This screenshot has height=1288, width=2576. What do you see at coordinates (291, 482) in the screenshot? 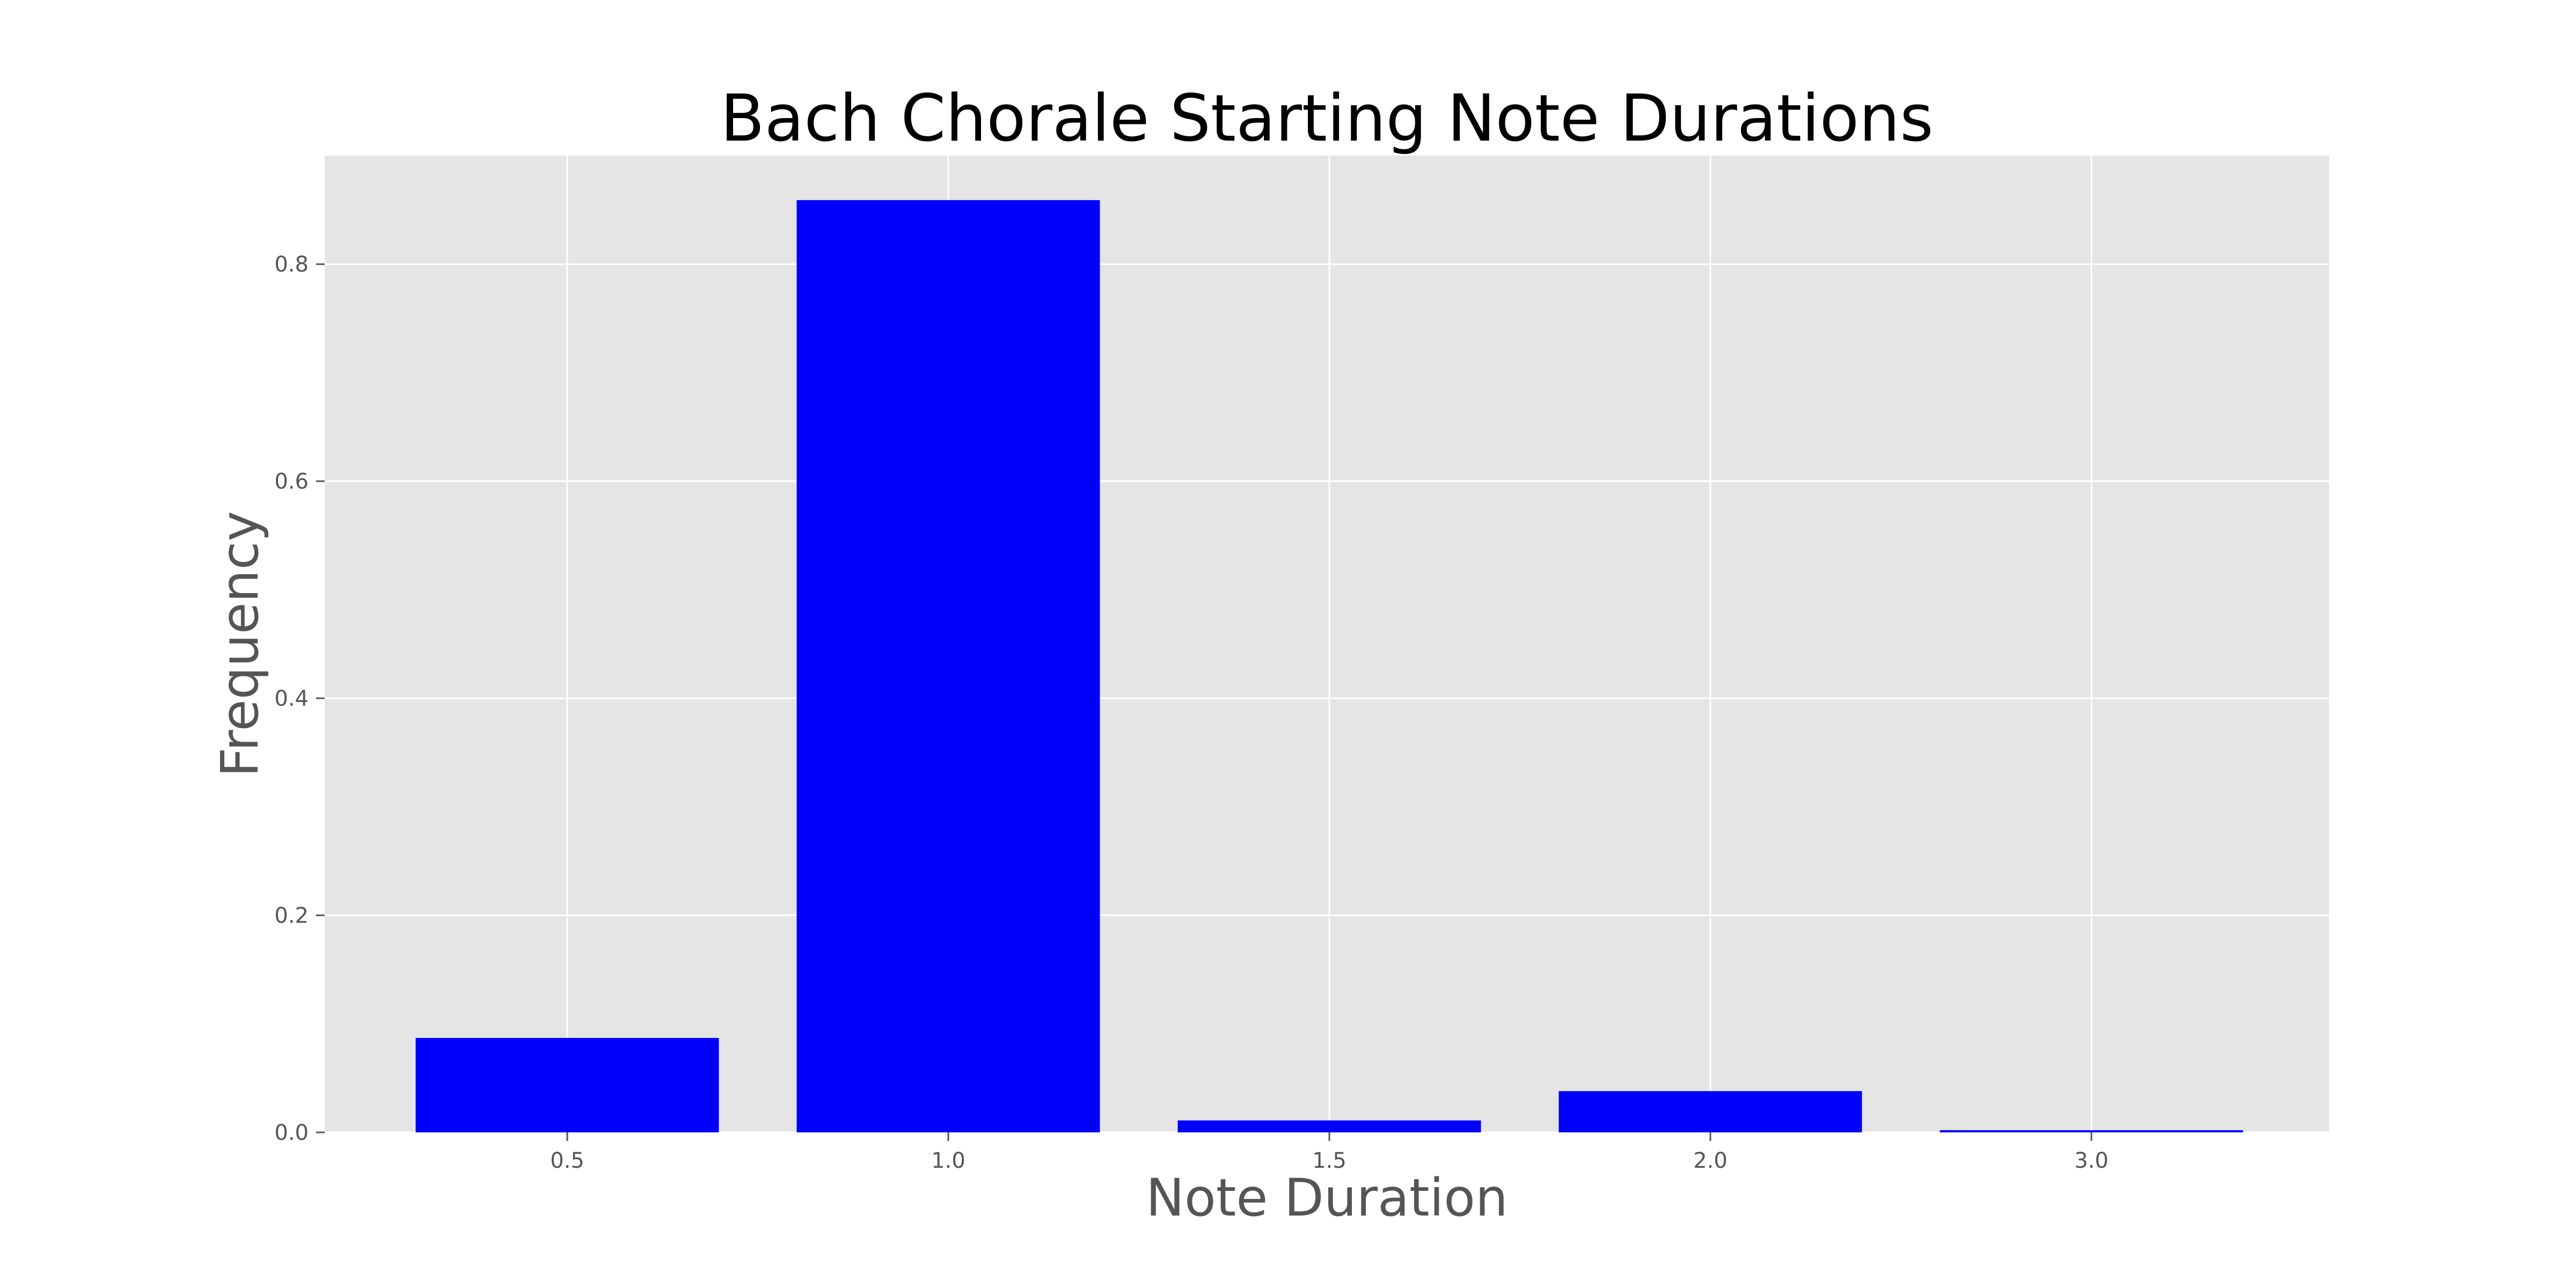
I see `y-tick-label: 0.6` at bounding box center [291, 482].